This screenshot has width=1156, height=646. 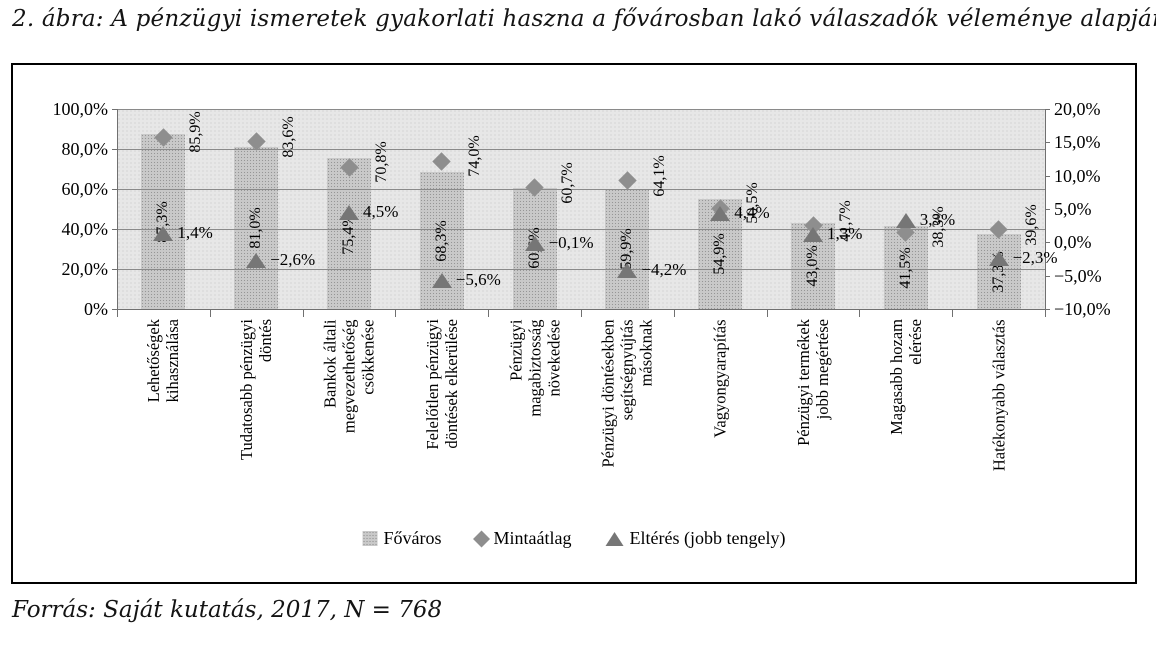 I want to click on bar-value-label: 54,9%, so click(x=720, y=254).